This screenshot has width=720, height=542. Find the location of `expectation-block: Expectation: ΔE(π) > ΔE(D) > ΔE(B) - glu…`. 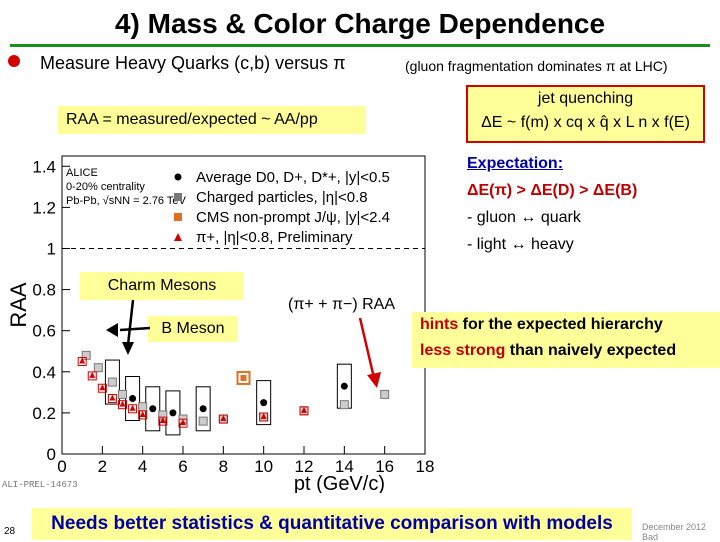

expectation-block: Expectation: ΔE(π) > ΔE(D) > ΔE(B) - glu… is located at coordinates (552, 204).